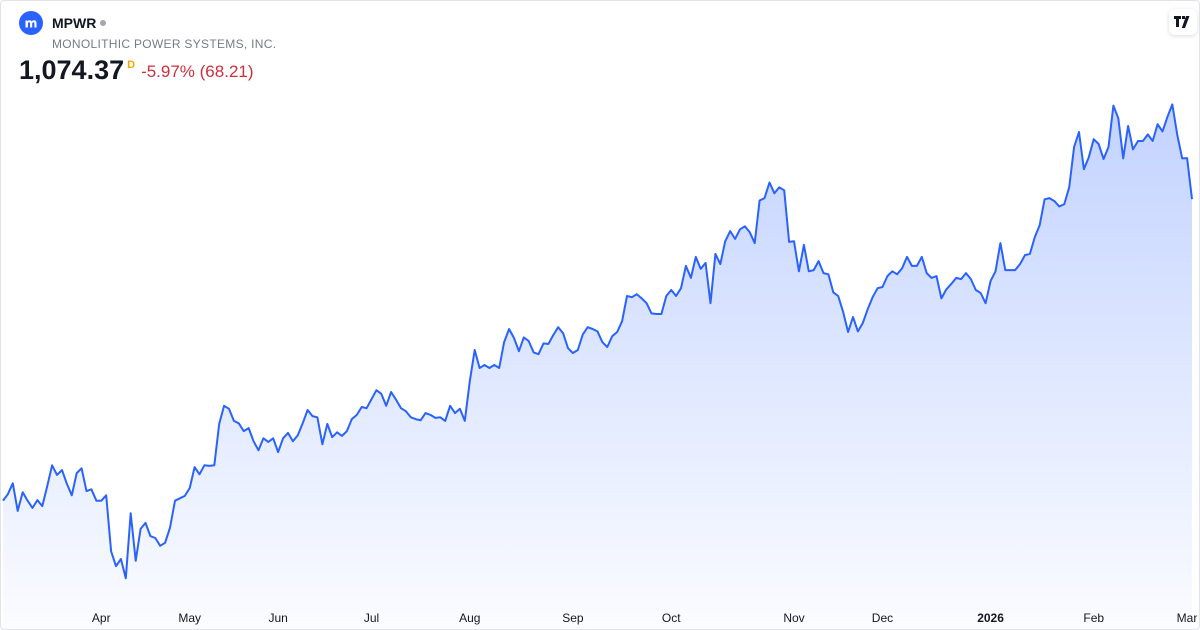 The width and height of the screenshot is (1200, 630). What do you see at coordinates (469, 618) in the screenshot?
I see `x-tick-label: Aug` at bounding box center [469, 618].